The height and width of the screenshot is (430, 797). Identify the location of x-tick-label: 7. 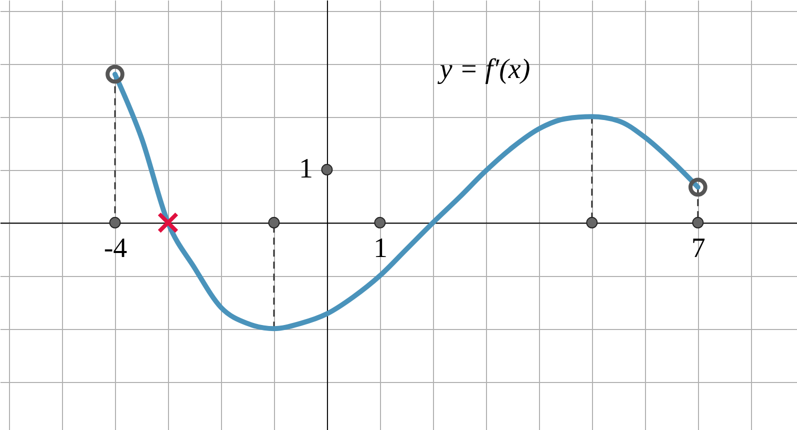
(698, 248).